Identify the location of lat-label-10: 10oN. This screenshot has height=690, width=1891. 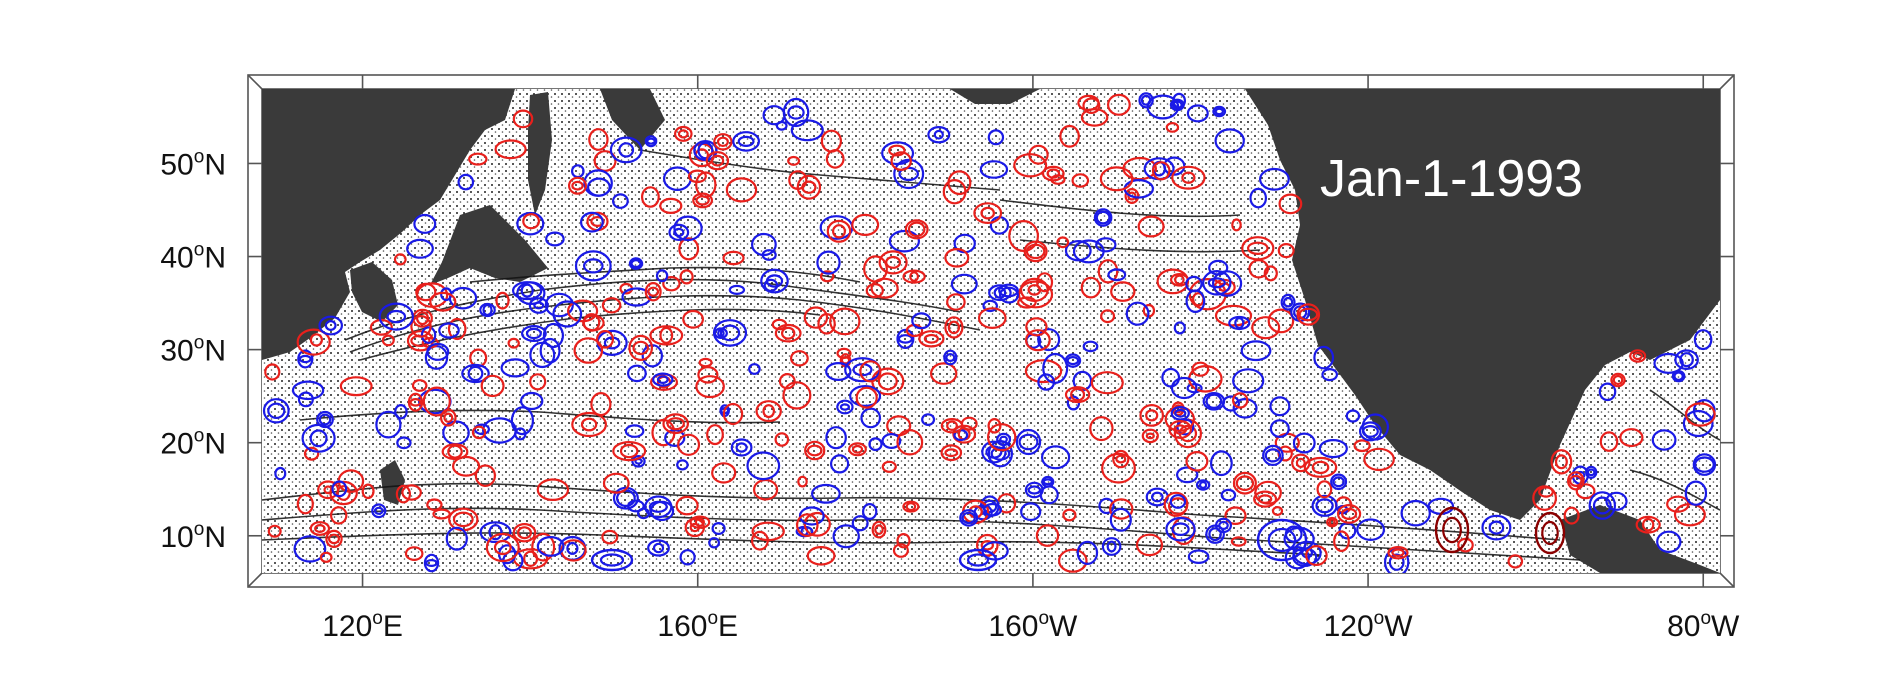
(193, 536).